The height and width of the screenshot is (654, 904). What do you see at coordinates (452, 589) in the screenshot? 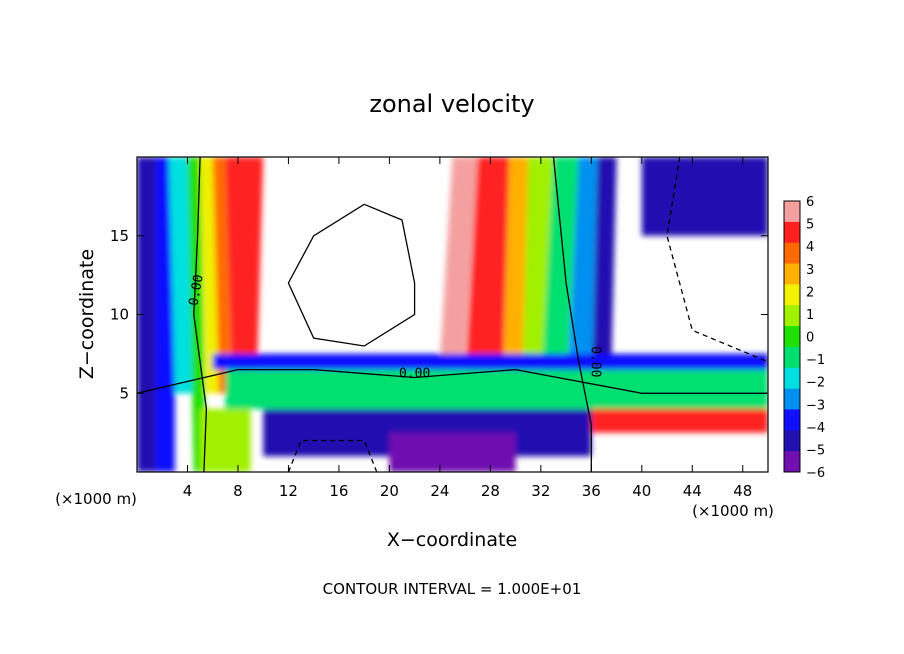
I see `contour-interval-note: CONTOUR INTERVAL = 1.000E+01` at bounding box center [452, 589].